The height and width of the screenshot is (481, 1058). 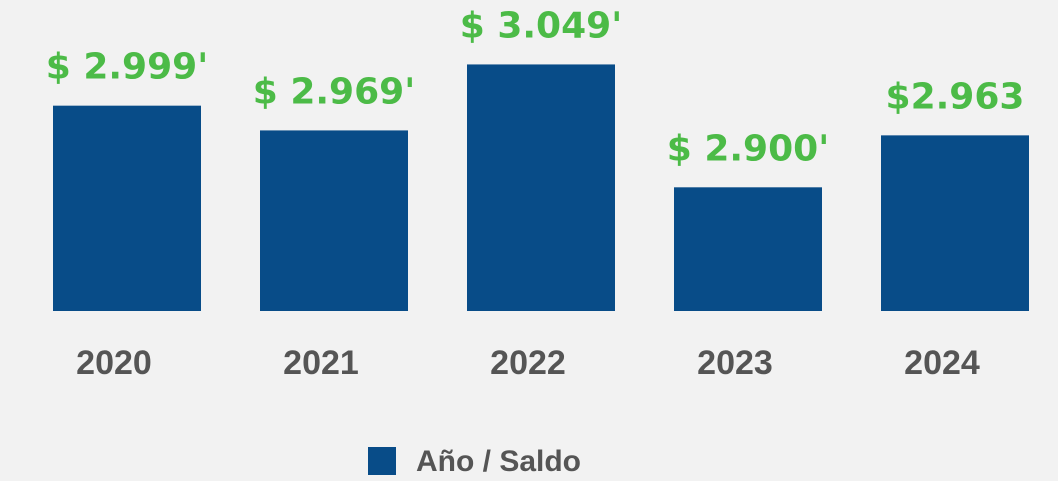 What do you see at coordinates (735, 363) in the screenshot?
I see `x-tick-label: 2023` at bounding box center [735, 363].